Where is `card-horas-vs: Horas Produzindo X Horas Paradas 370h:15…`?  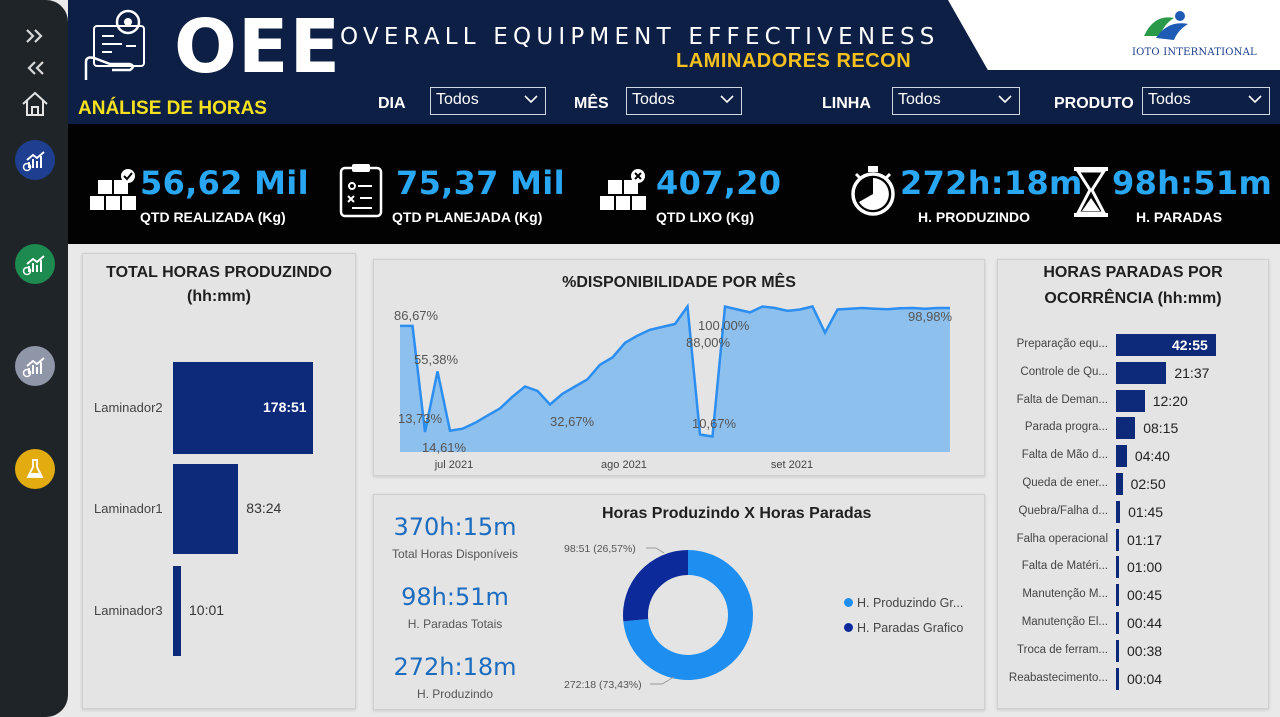
card-horas-vs: Horas Produzindo X Horas Paradas 370h:15… is located at coordinates (679, 602).